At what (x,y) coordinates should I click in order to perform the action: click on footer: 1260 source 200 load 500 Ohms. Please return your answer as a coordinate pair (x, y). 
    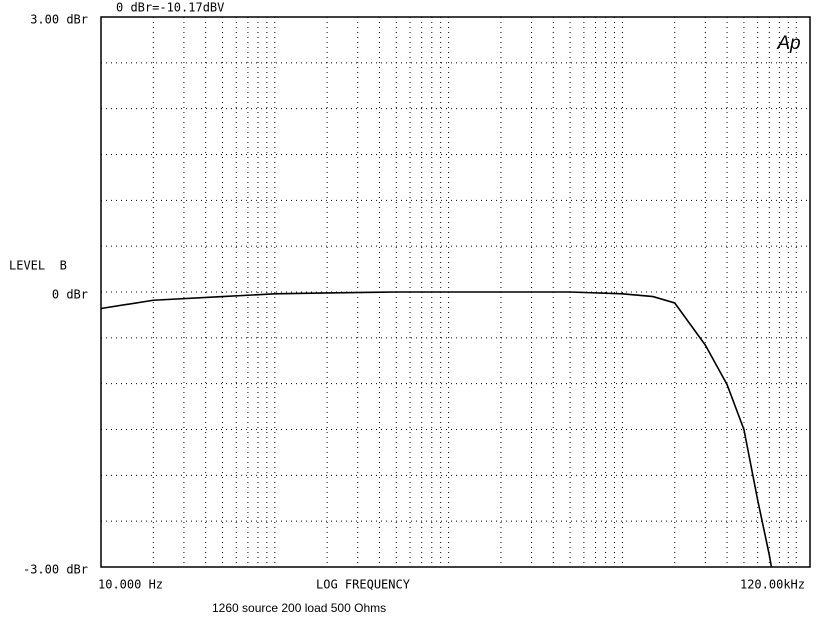
    Looking at the image, I should click on (299, 608).